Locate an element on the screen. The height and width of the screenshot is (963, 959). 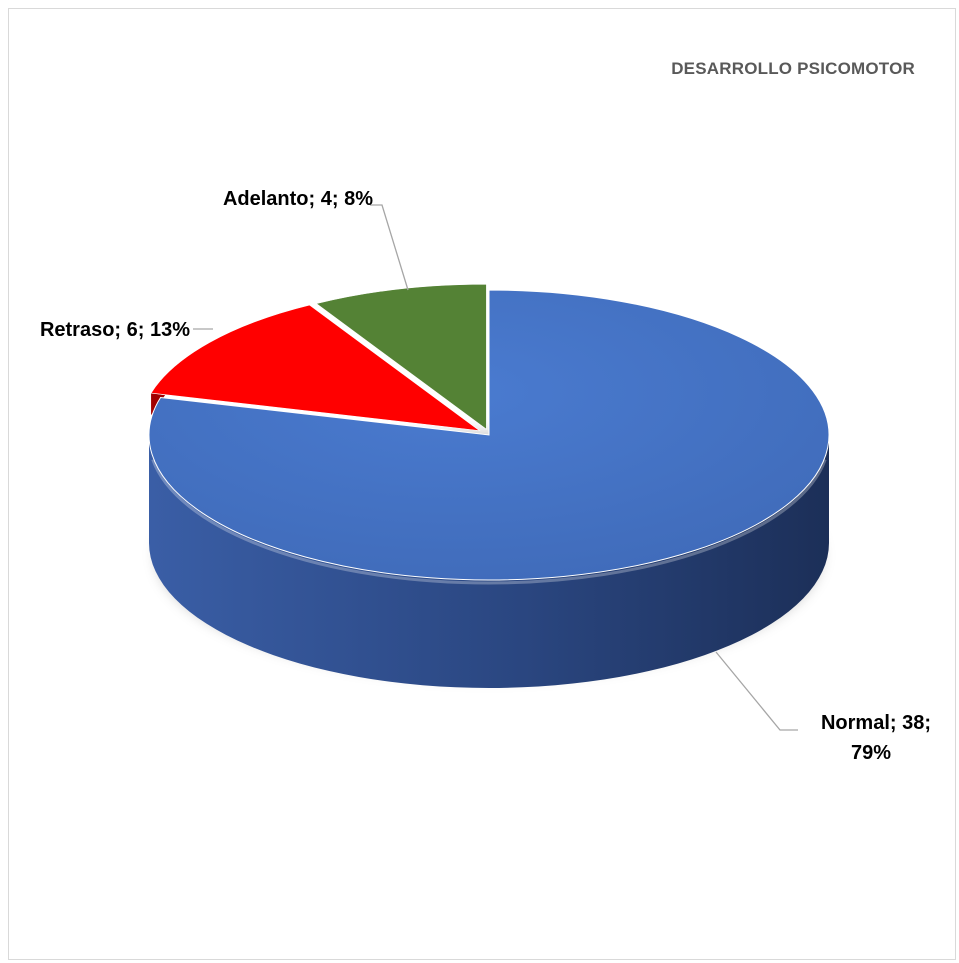
pie-slice-retraso is located at coordinates (315, 368).